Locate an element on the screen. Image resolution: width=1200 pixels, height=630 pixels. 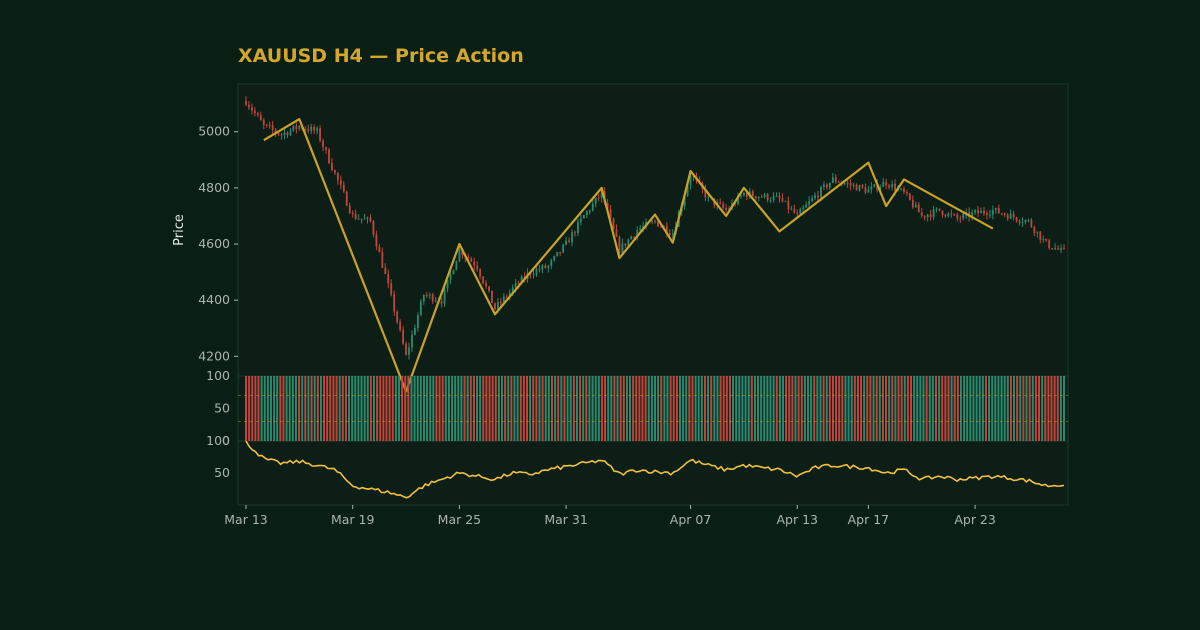
x-tick-label: Mar 13 is located at coordinates (245, 519).